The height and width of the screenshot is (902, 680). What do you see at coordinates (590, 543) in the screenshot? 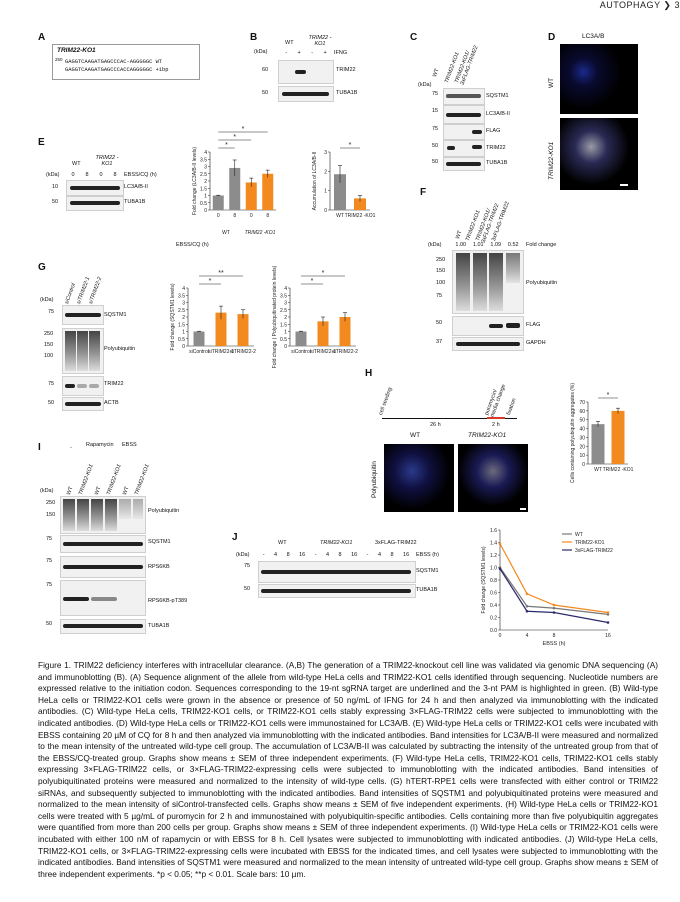
I see `legend-label: TRIM22-KO1` at bounding box center [590, 543].